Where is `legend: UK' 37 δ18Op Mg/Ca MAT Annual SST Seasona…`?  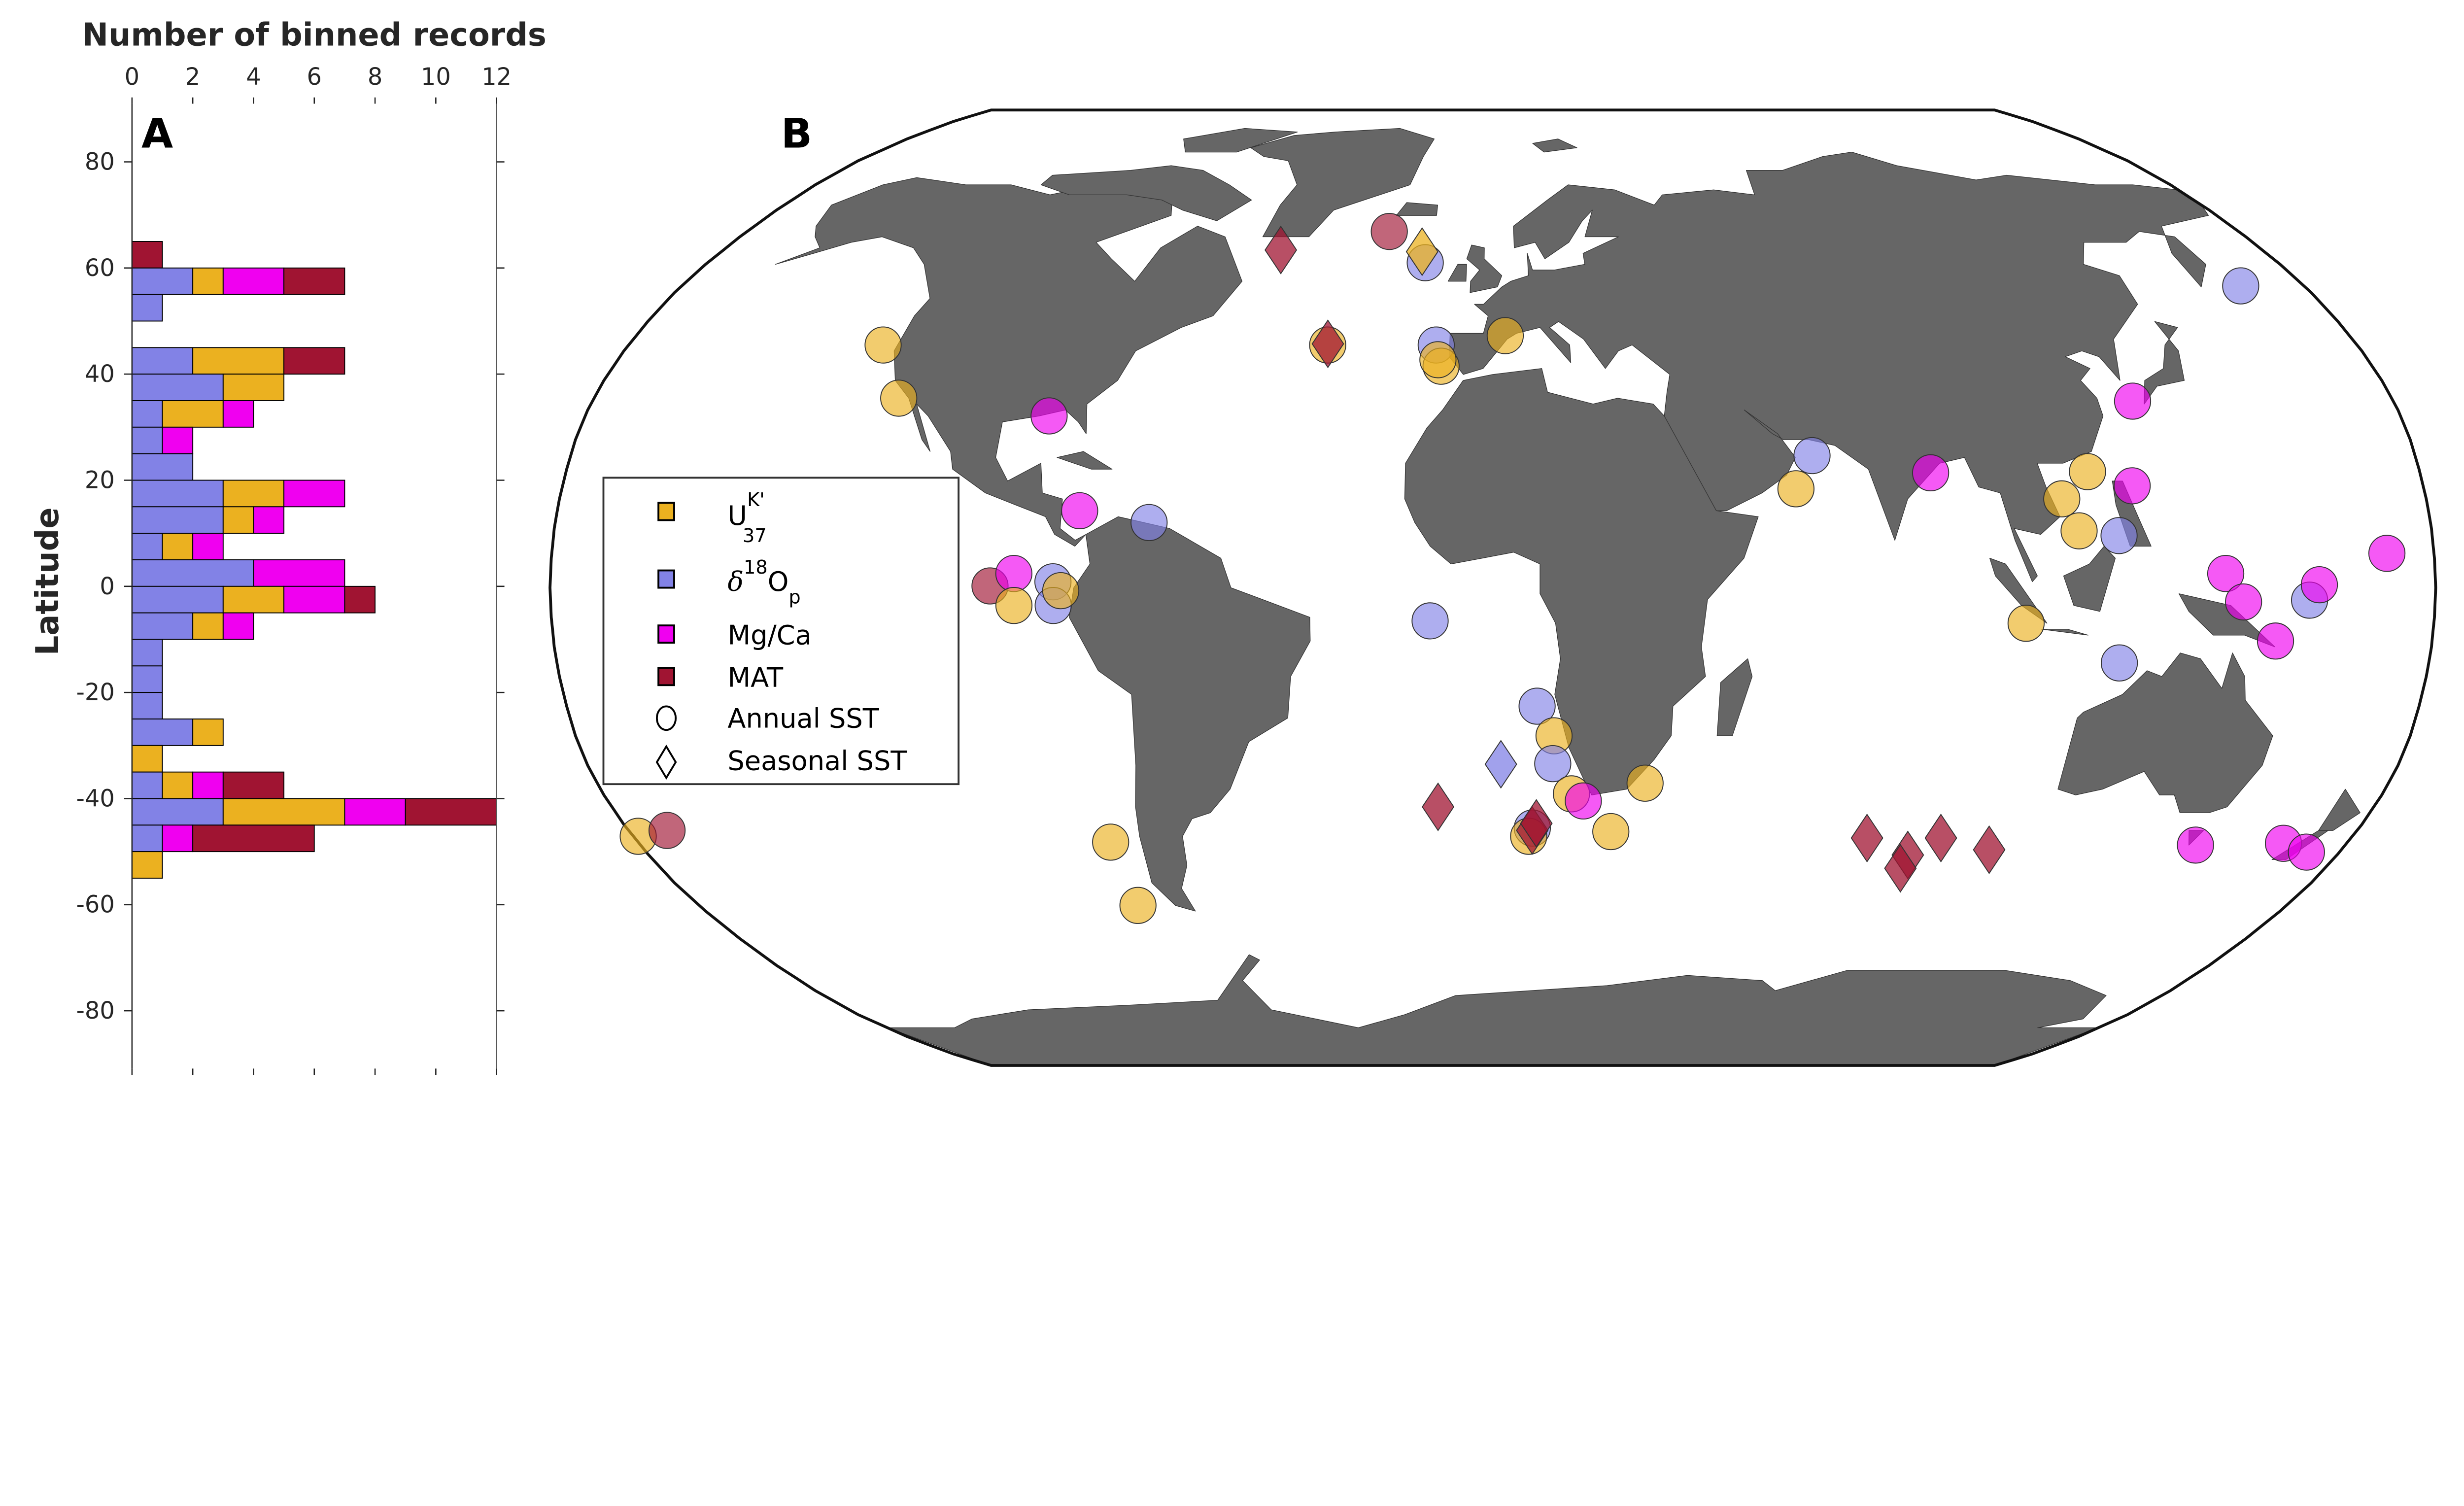
legend: UK' 37 δ18Op Mg/Ca MAT Annual SST Seasona… is located at coordinates (781, 631).